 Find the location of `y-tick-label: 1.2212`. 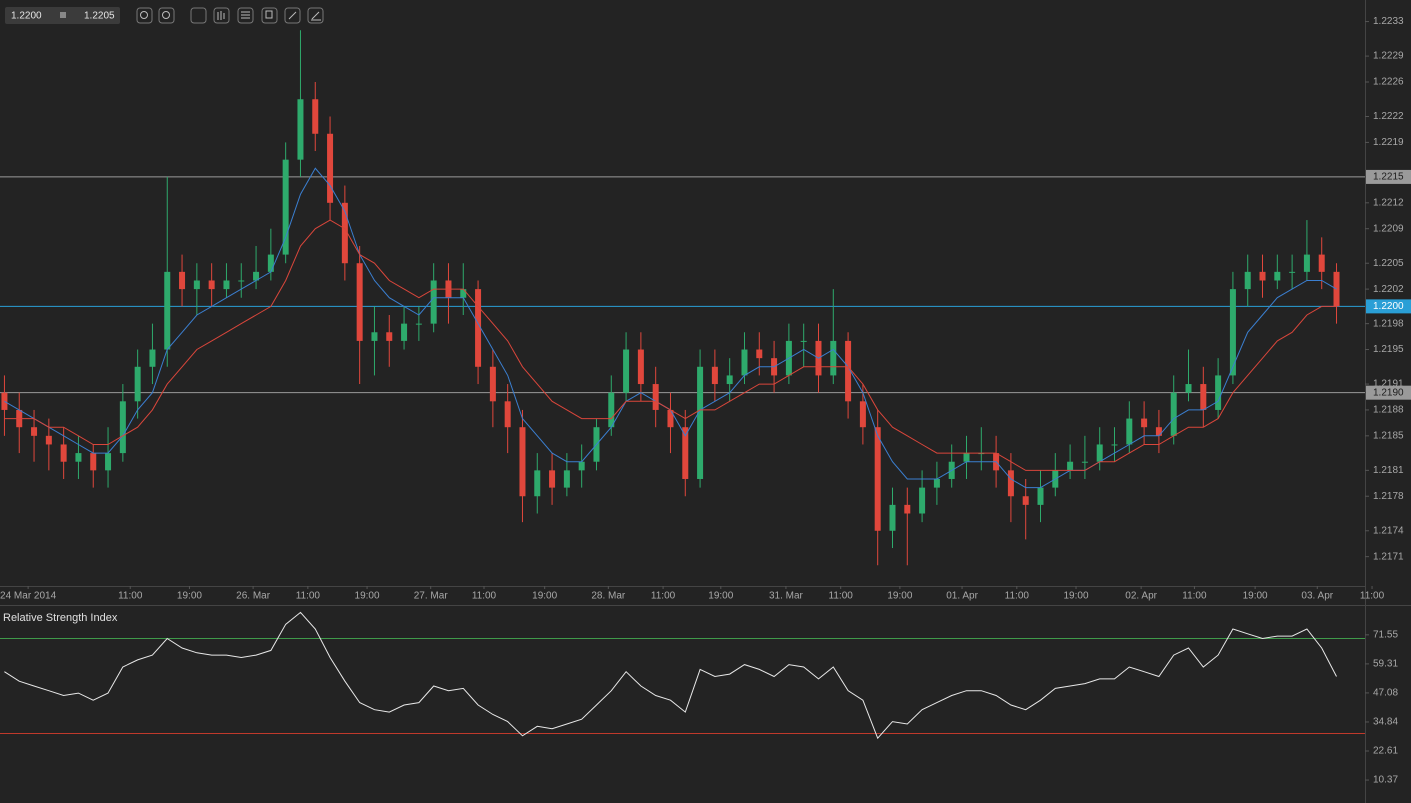

y-tick-label: 1.2212 is located at coordinates (1388, 202).